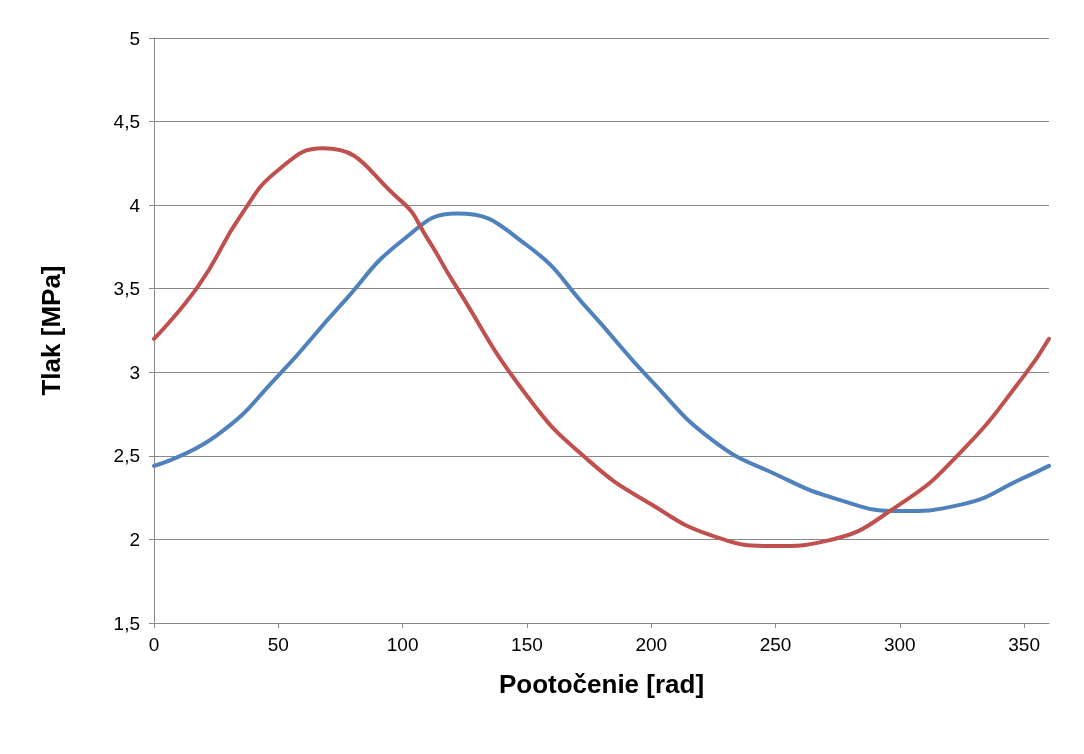 The image size is (1084, 754). Describe the element at coordinates (154, 644) in the screenshot. I see `x-tick-label: 0` at that location.